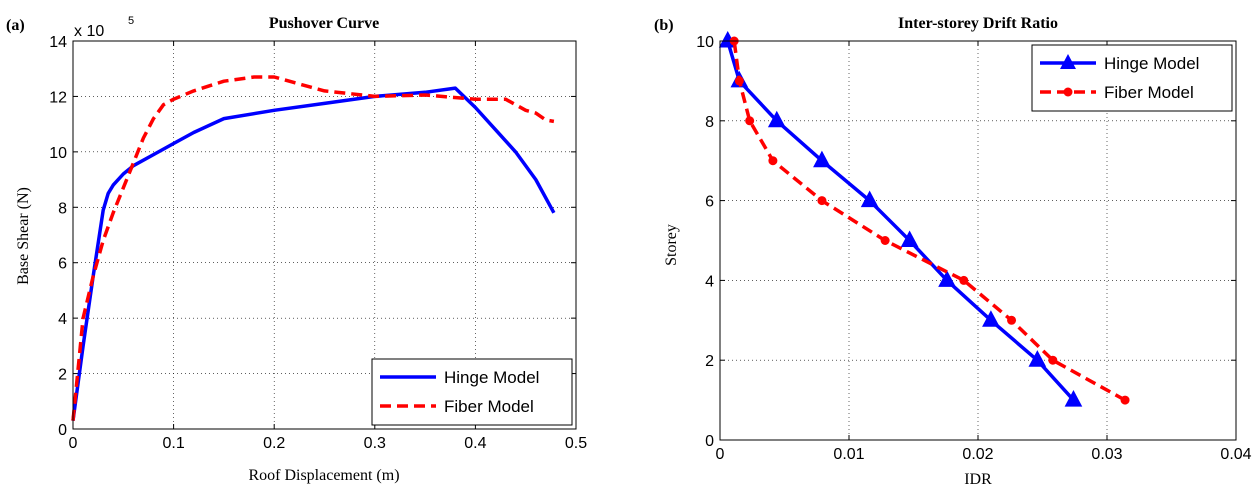 This screenshot has width=1259, height=495. I want to click on chart-title-pushover: Pushover Curve, so click(324, 23).